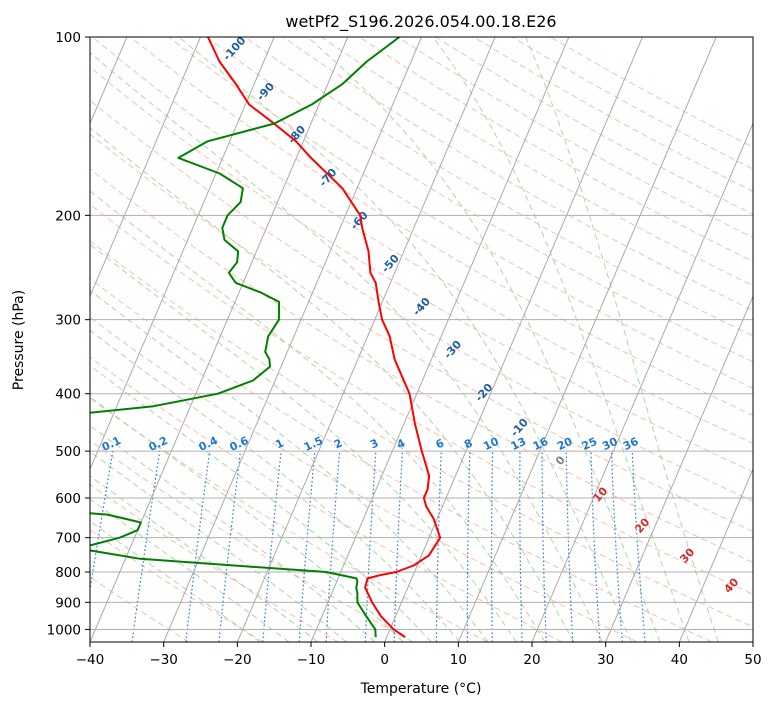 The width and height of the screenshot is (775, 708). What do you see at coordinates (421, 689) in the screenshot?
I see `x-axis-title: Temperature (°C)` at bounding box center [421, 689].